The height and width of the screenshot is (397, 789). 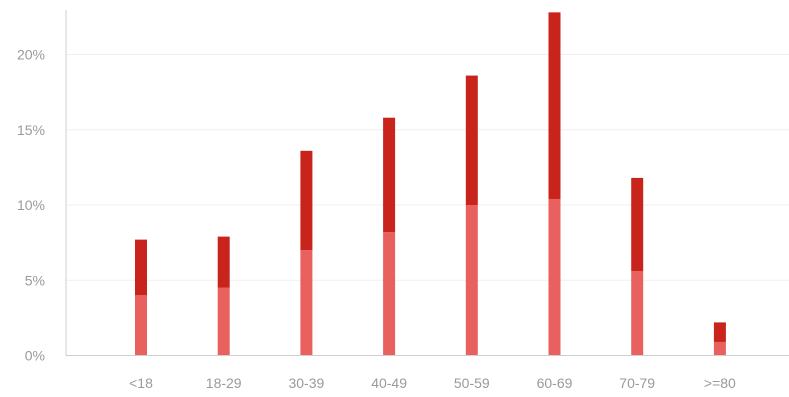 I want to click on y-tick-label: 15%, so click(x=31, y=130).